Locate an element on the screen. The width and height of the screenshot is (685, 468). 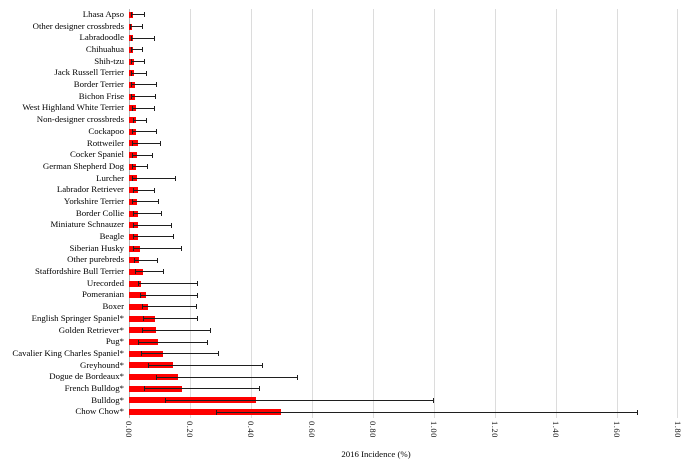
x-tick-label: 0.00 is located at coordinates (129, 429).